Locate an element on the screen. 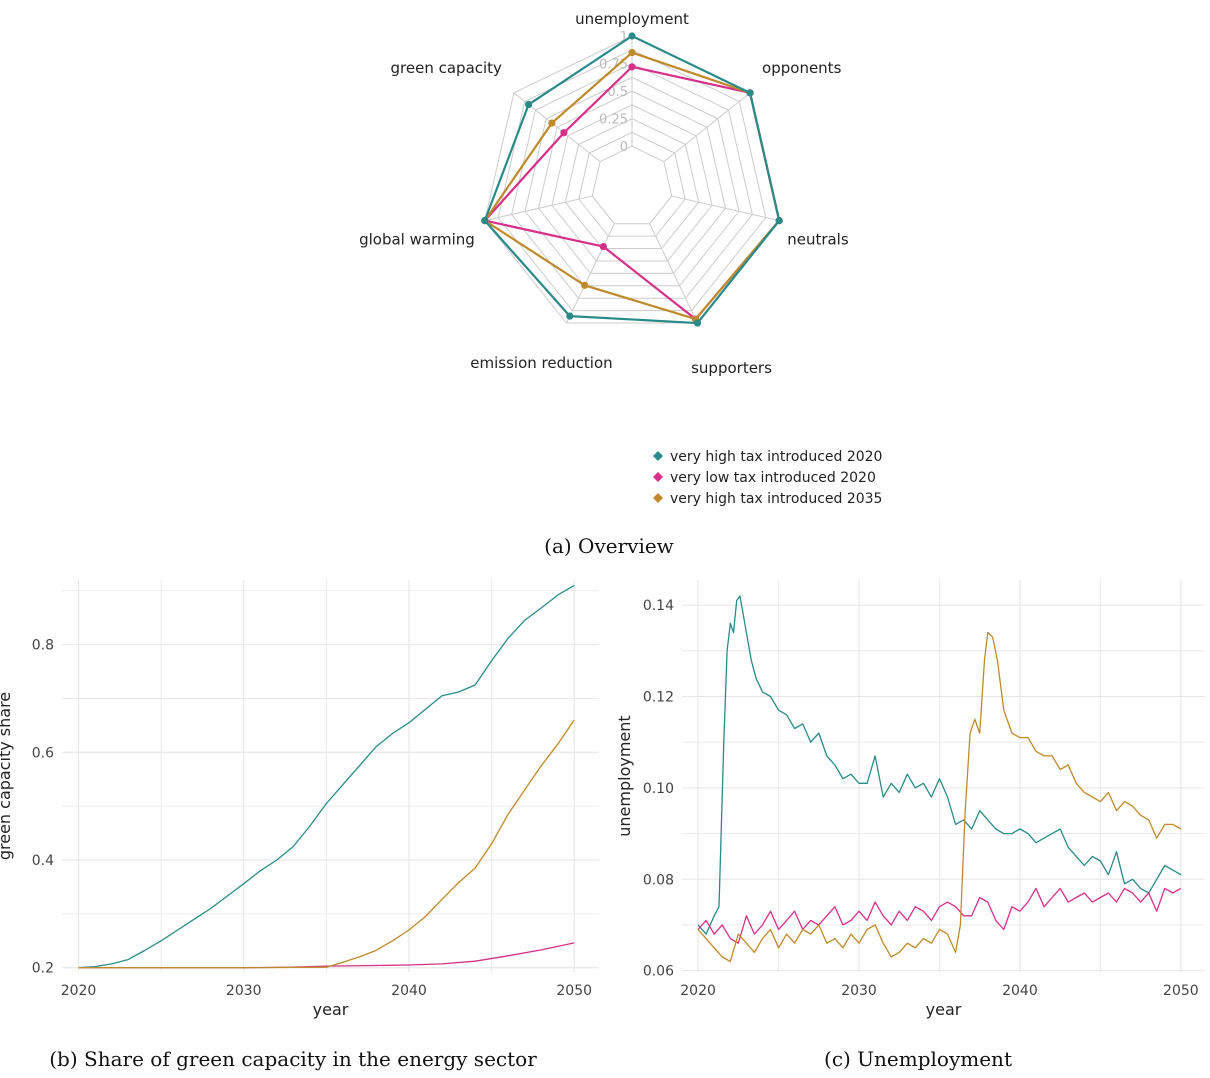 This screenshot has height=1078, width=1210. y-tick-label: 0.14 is located at coordinates (658, 606).